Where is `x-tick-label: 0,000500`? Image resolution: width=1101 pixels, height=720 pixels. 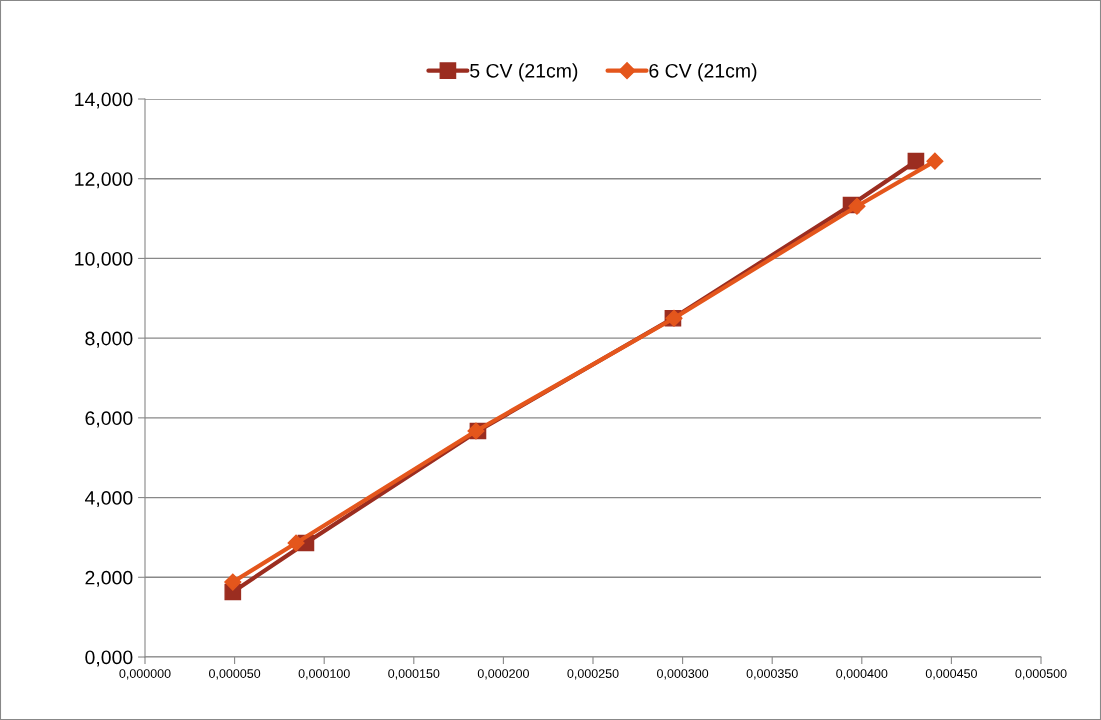
x-tick-label: 0,000500 is located at coordinates (1041, 674).